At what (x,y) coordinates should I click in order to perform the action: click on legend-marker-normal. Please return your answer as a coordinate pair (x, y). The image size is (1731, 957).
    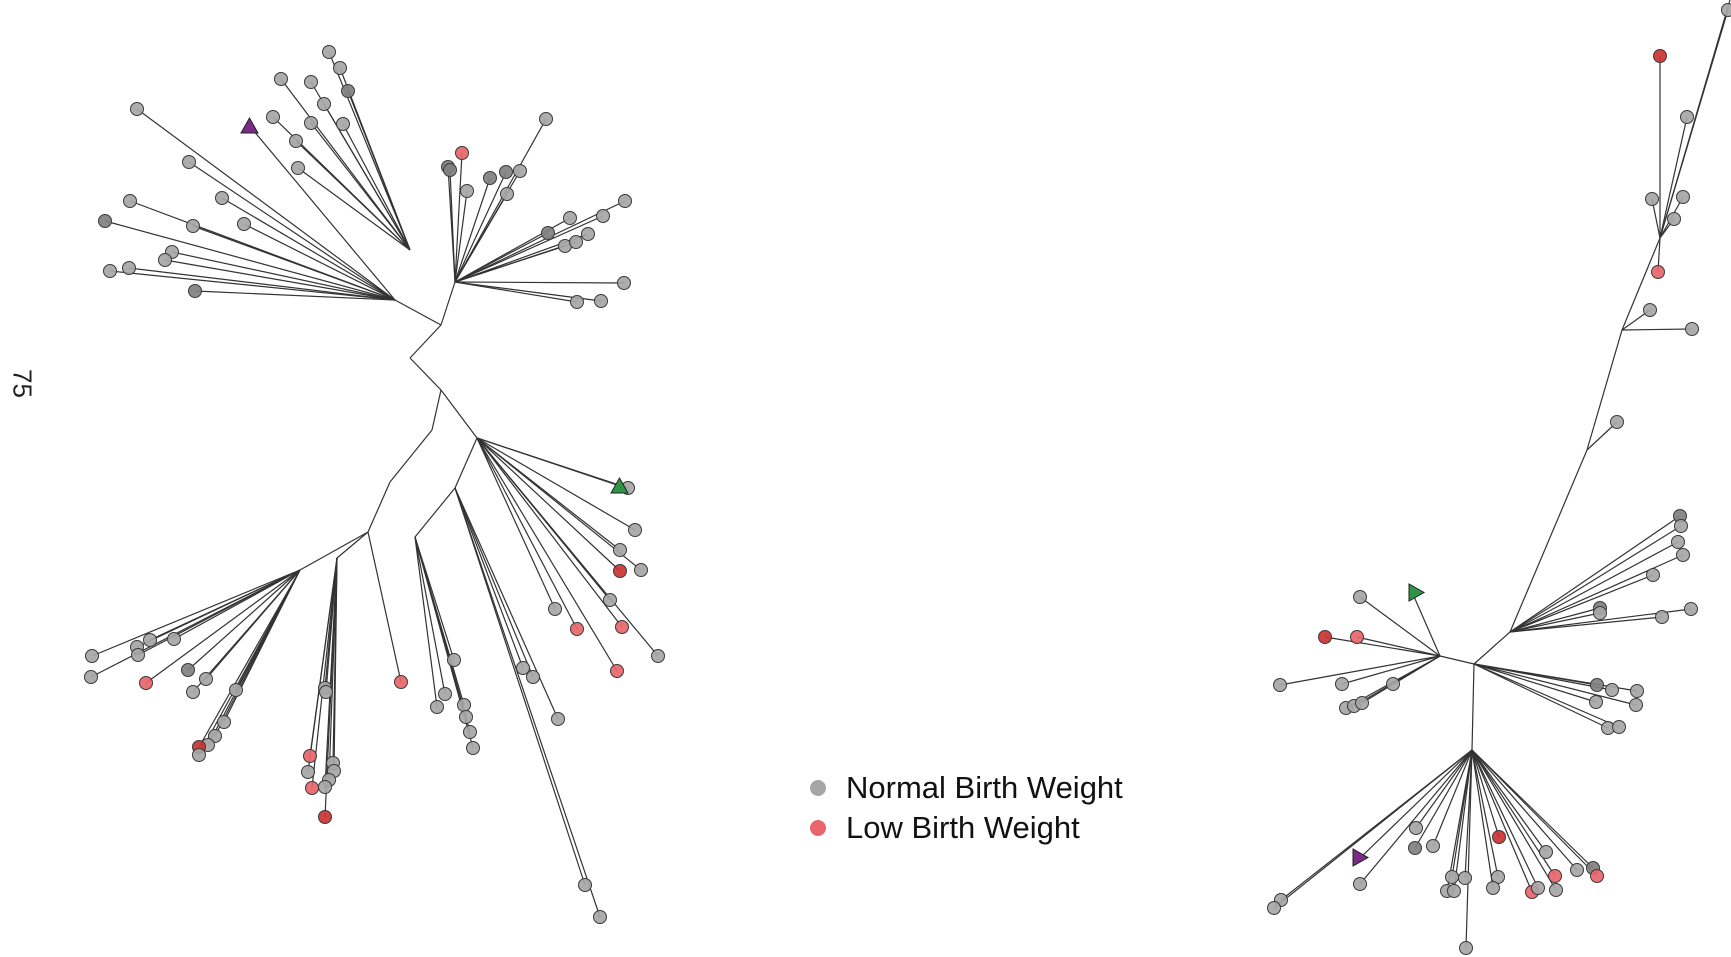
    Looking at the image, I should click on (818, 788).